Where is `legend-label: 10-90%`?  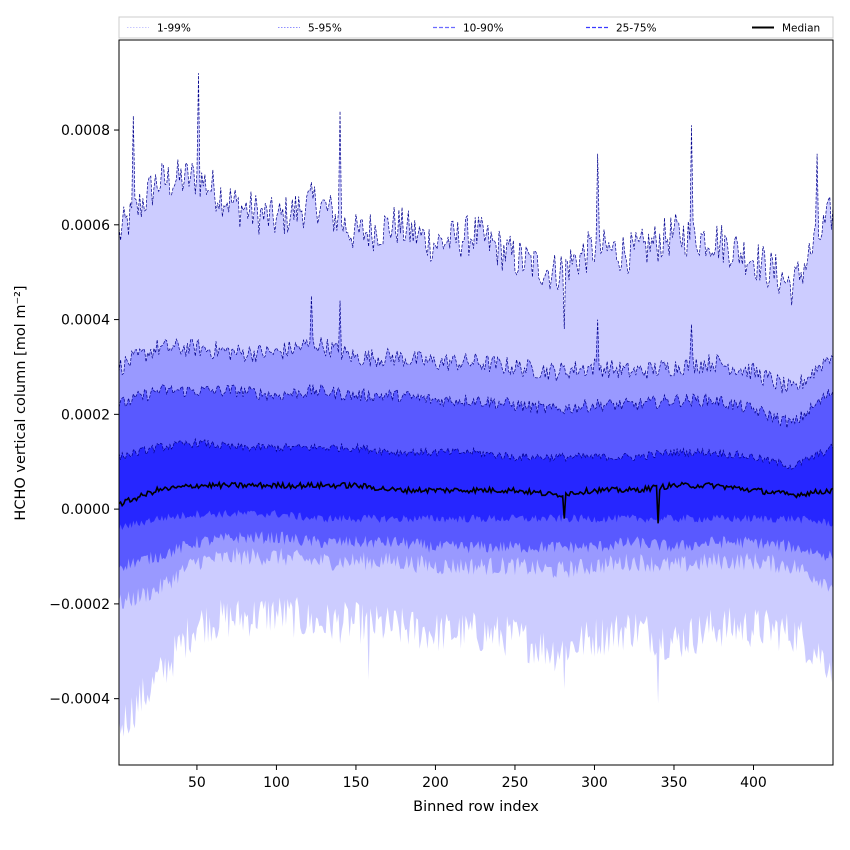 legend-label: 10-90% is located at coordinates (483, 29).